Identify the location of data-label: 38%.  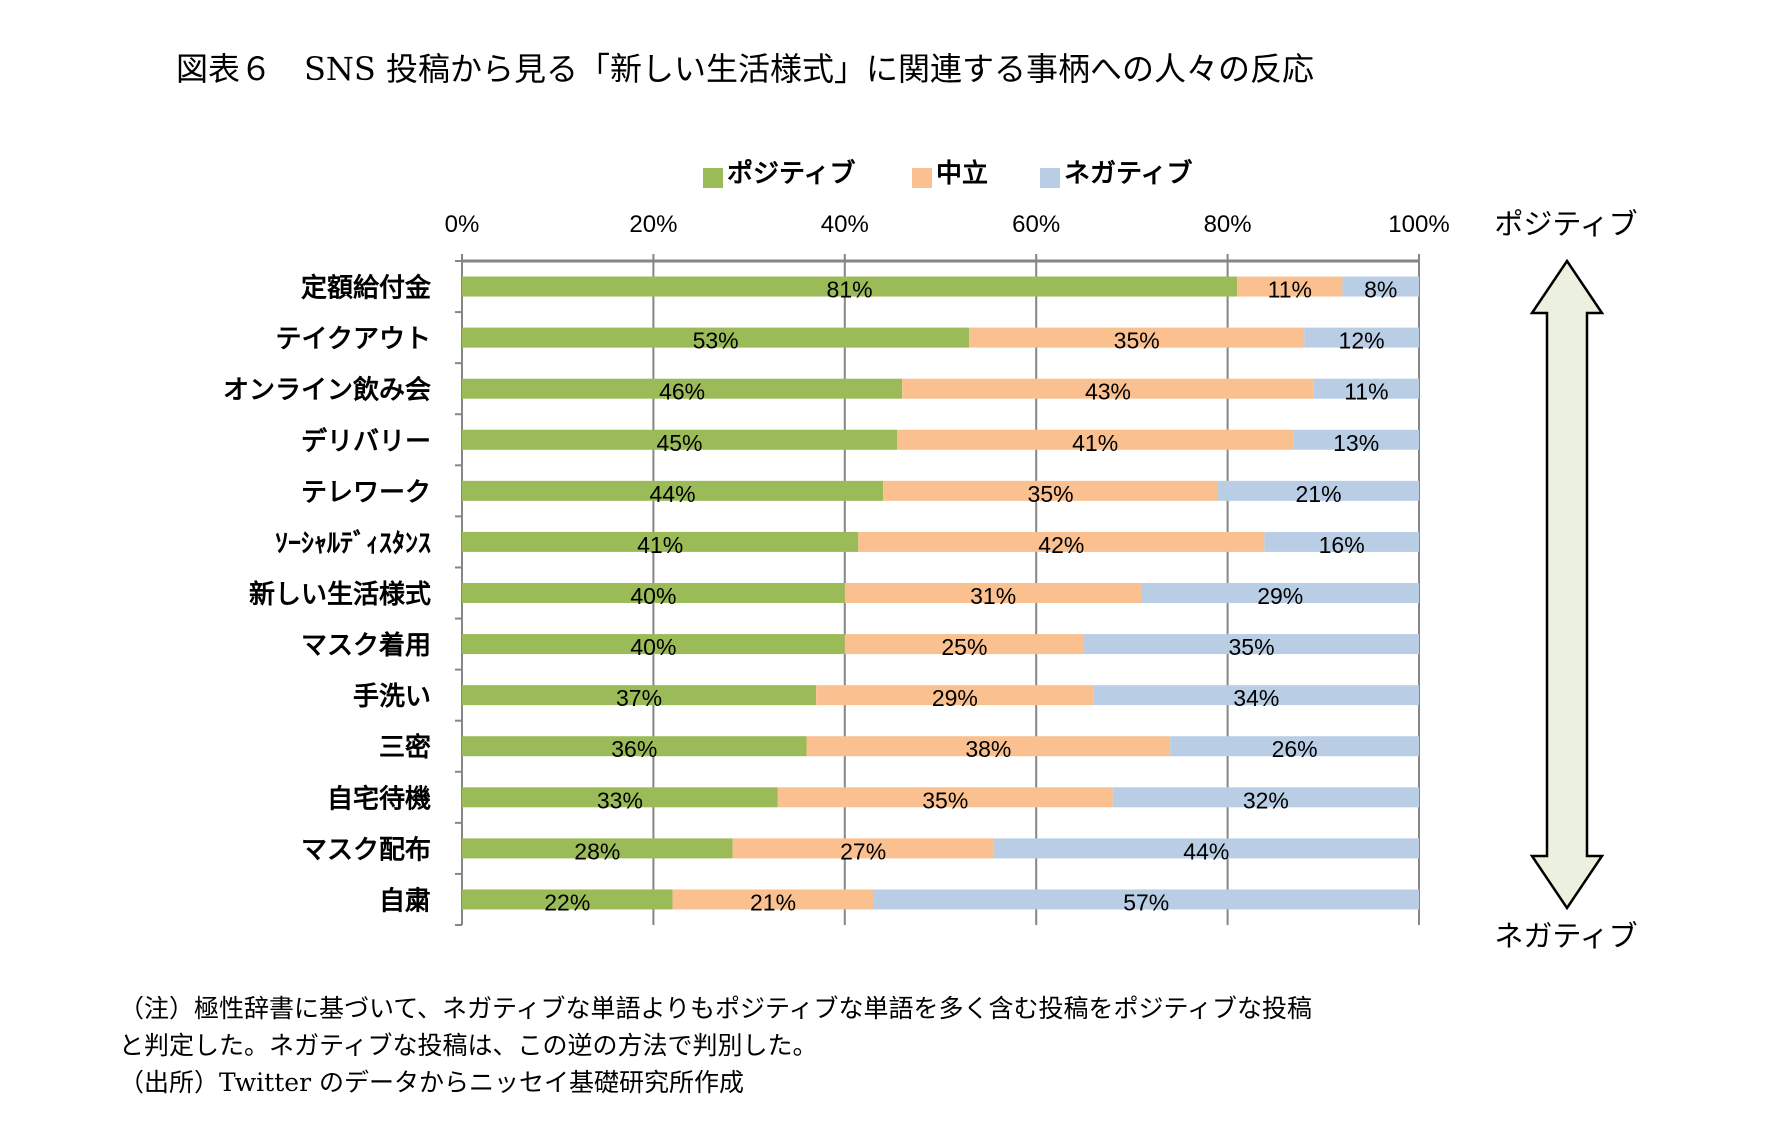
(988, 749).